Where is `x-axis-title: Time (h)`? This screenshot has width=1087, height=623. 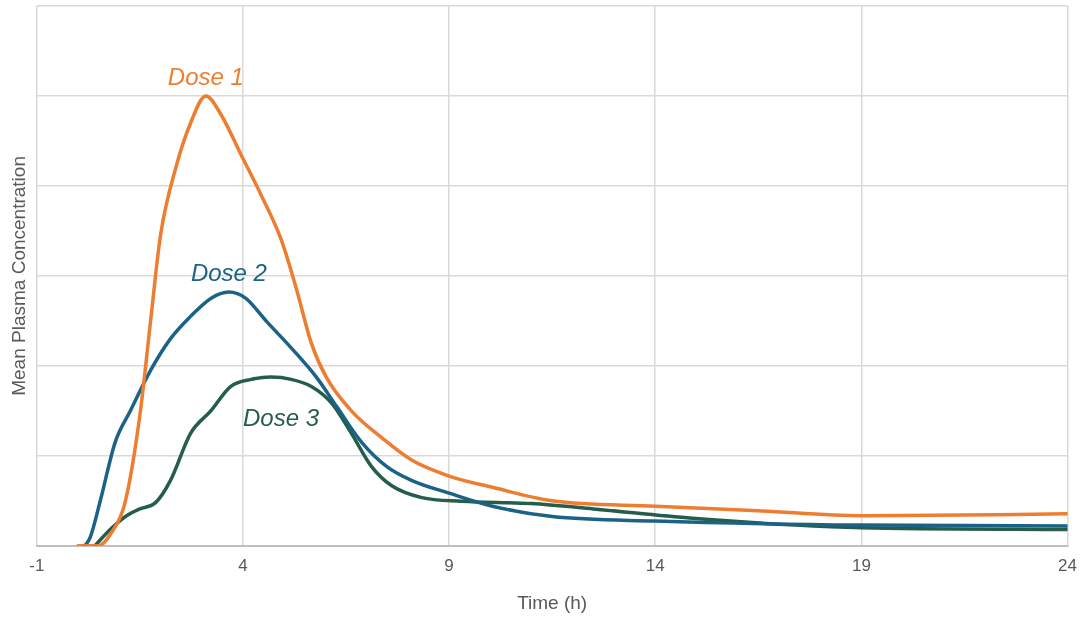
x-axis-title: Time (h) is located at coordinates (552, 602).